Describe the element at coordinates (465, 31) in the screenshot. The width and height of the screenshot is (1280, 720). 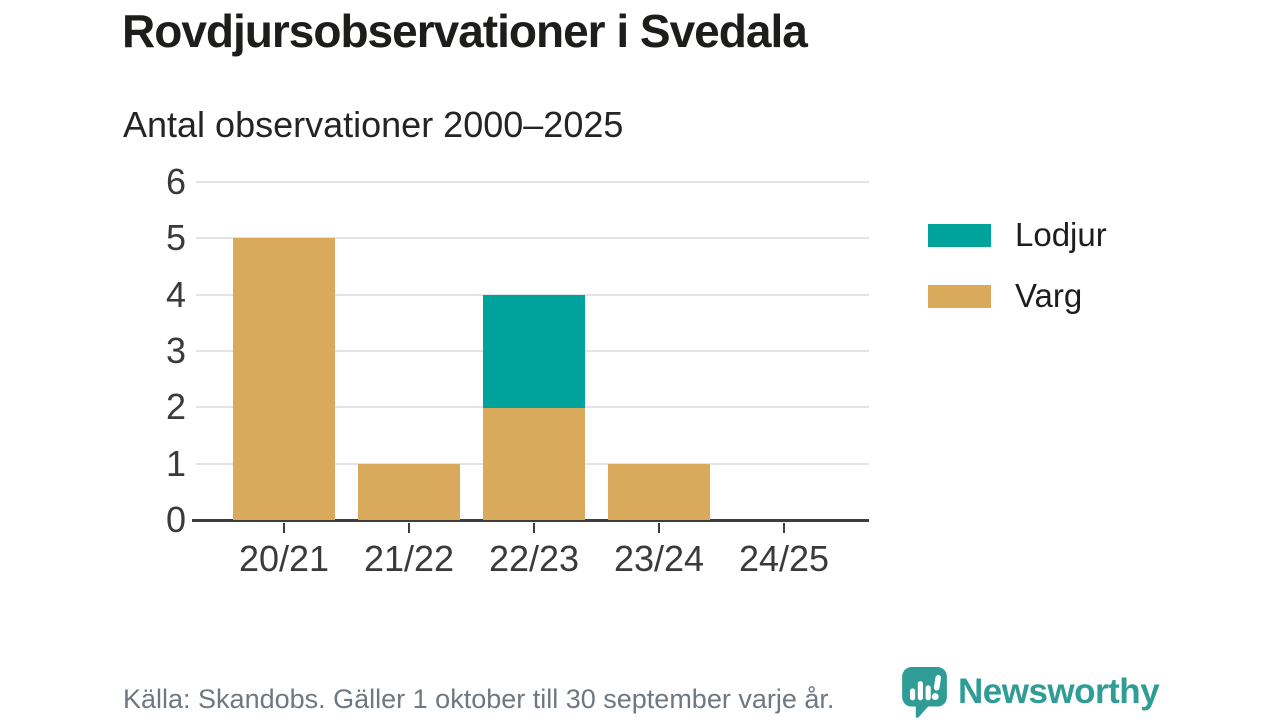
I see `page-title: Rovdjursobservationer i Svedala` at that location.